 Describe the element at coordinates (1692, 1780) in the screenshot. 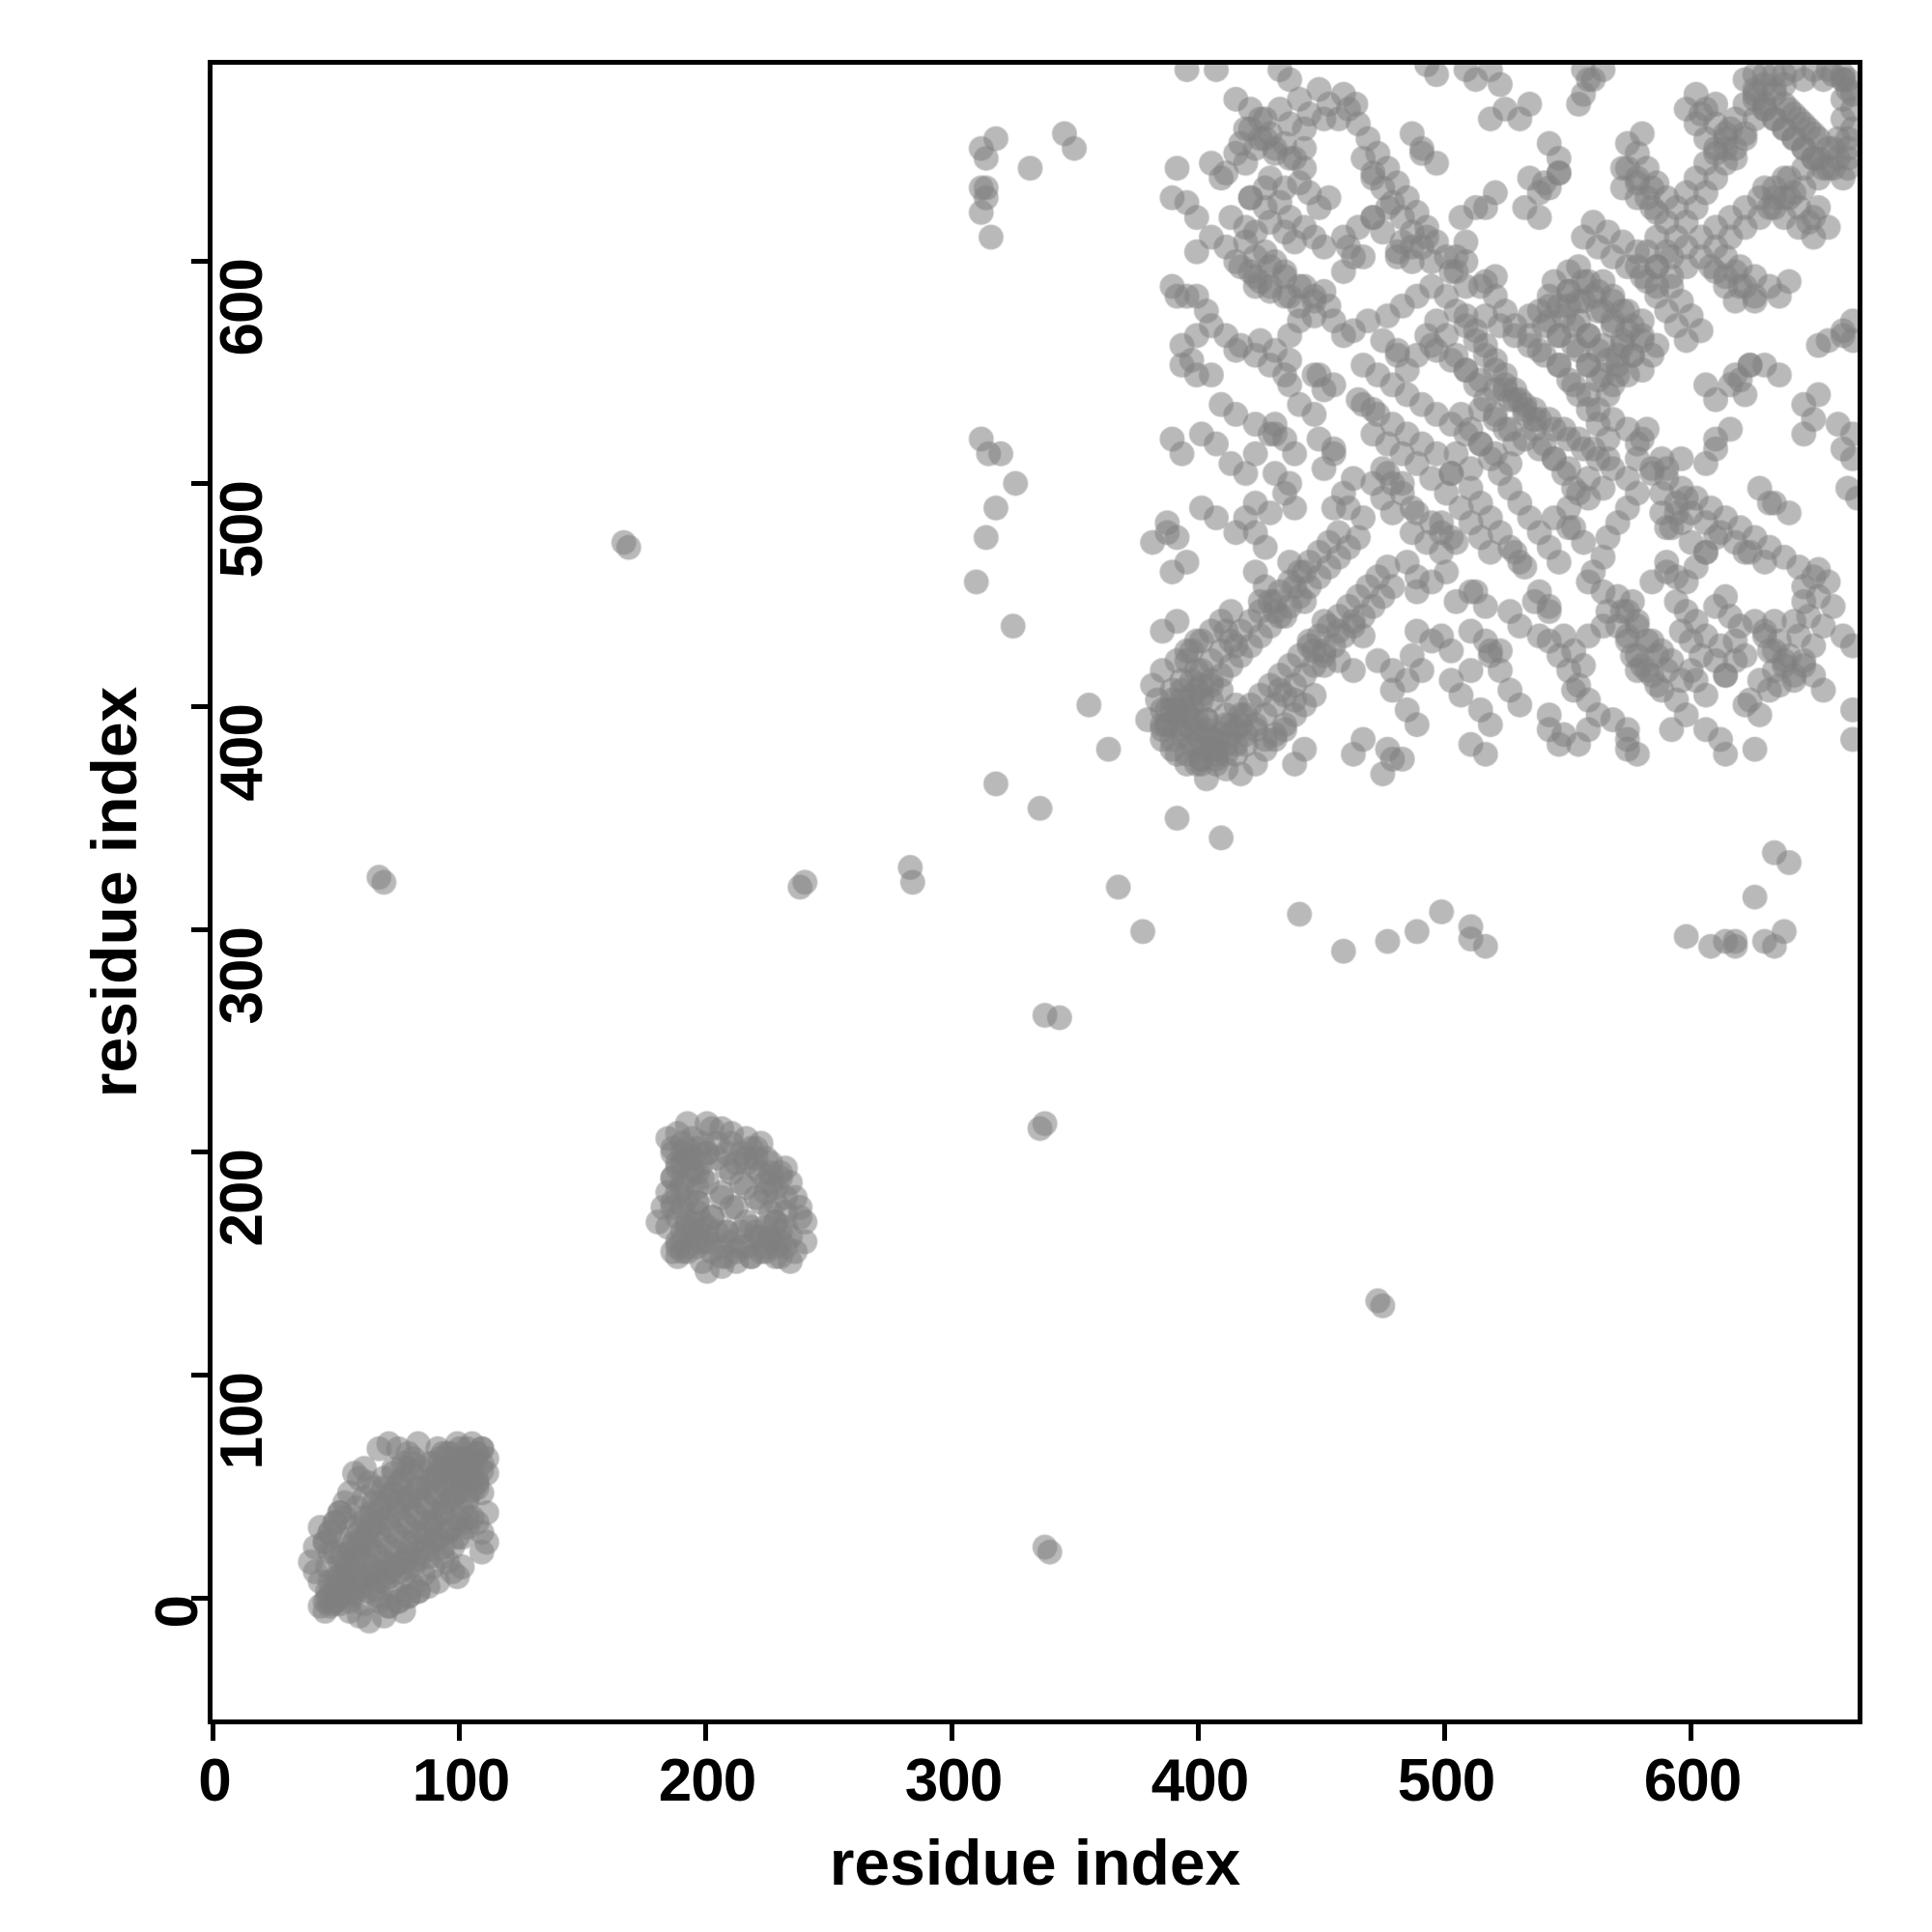

I see `x-ticklabel-600: 600` at that location.